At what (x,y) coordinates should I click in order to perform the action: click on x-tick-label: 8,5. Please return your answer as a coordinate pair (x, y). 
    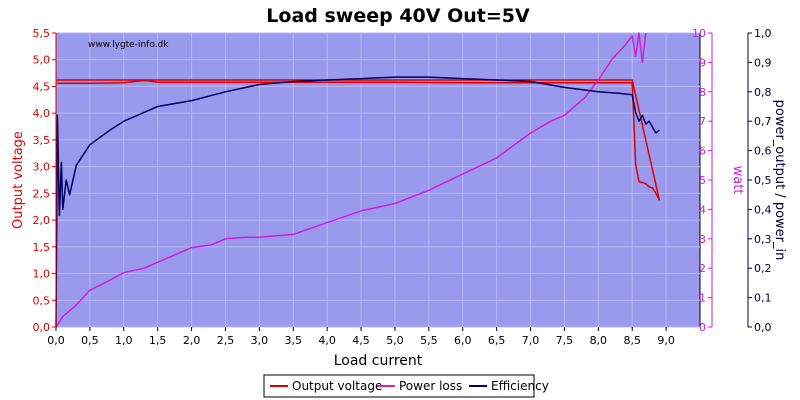
    Looking at the image, I should click on (632, 340).